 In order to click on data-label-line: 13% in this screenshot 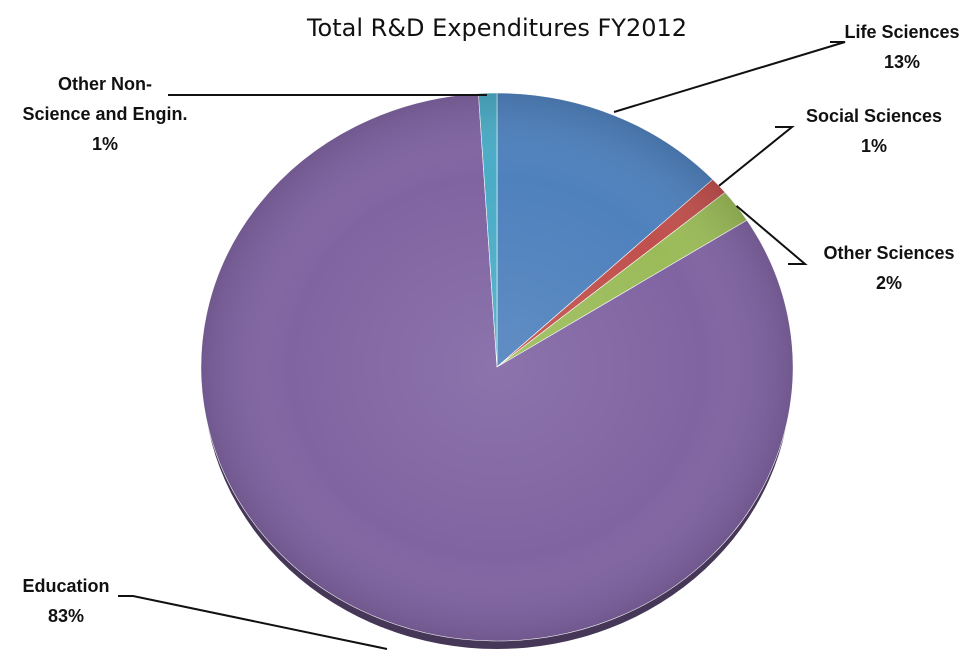, I will do `click(902, 62)`.